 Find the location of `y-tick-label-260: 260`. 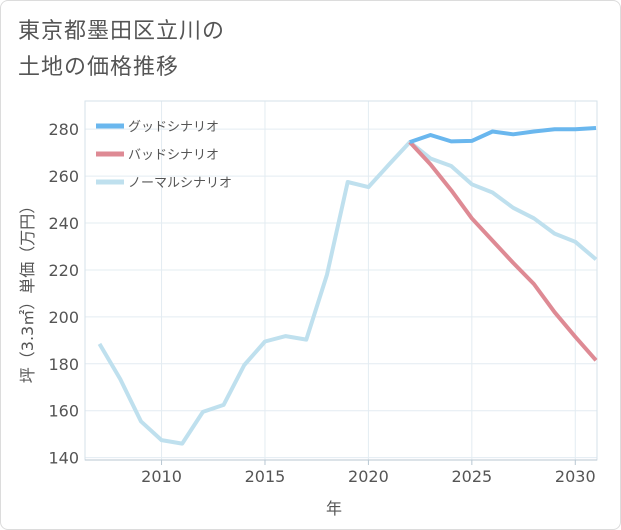

y-tick-label-260: 260 is located at coordinates (63, 176).